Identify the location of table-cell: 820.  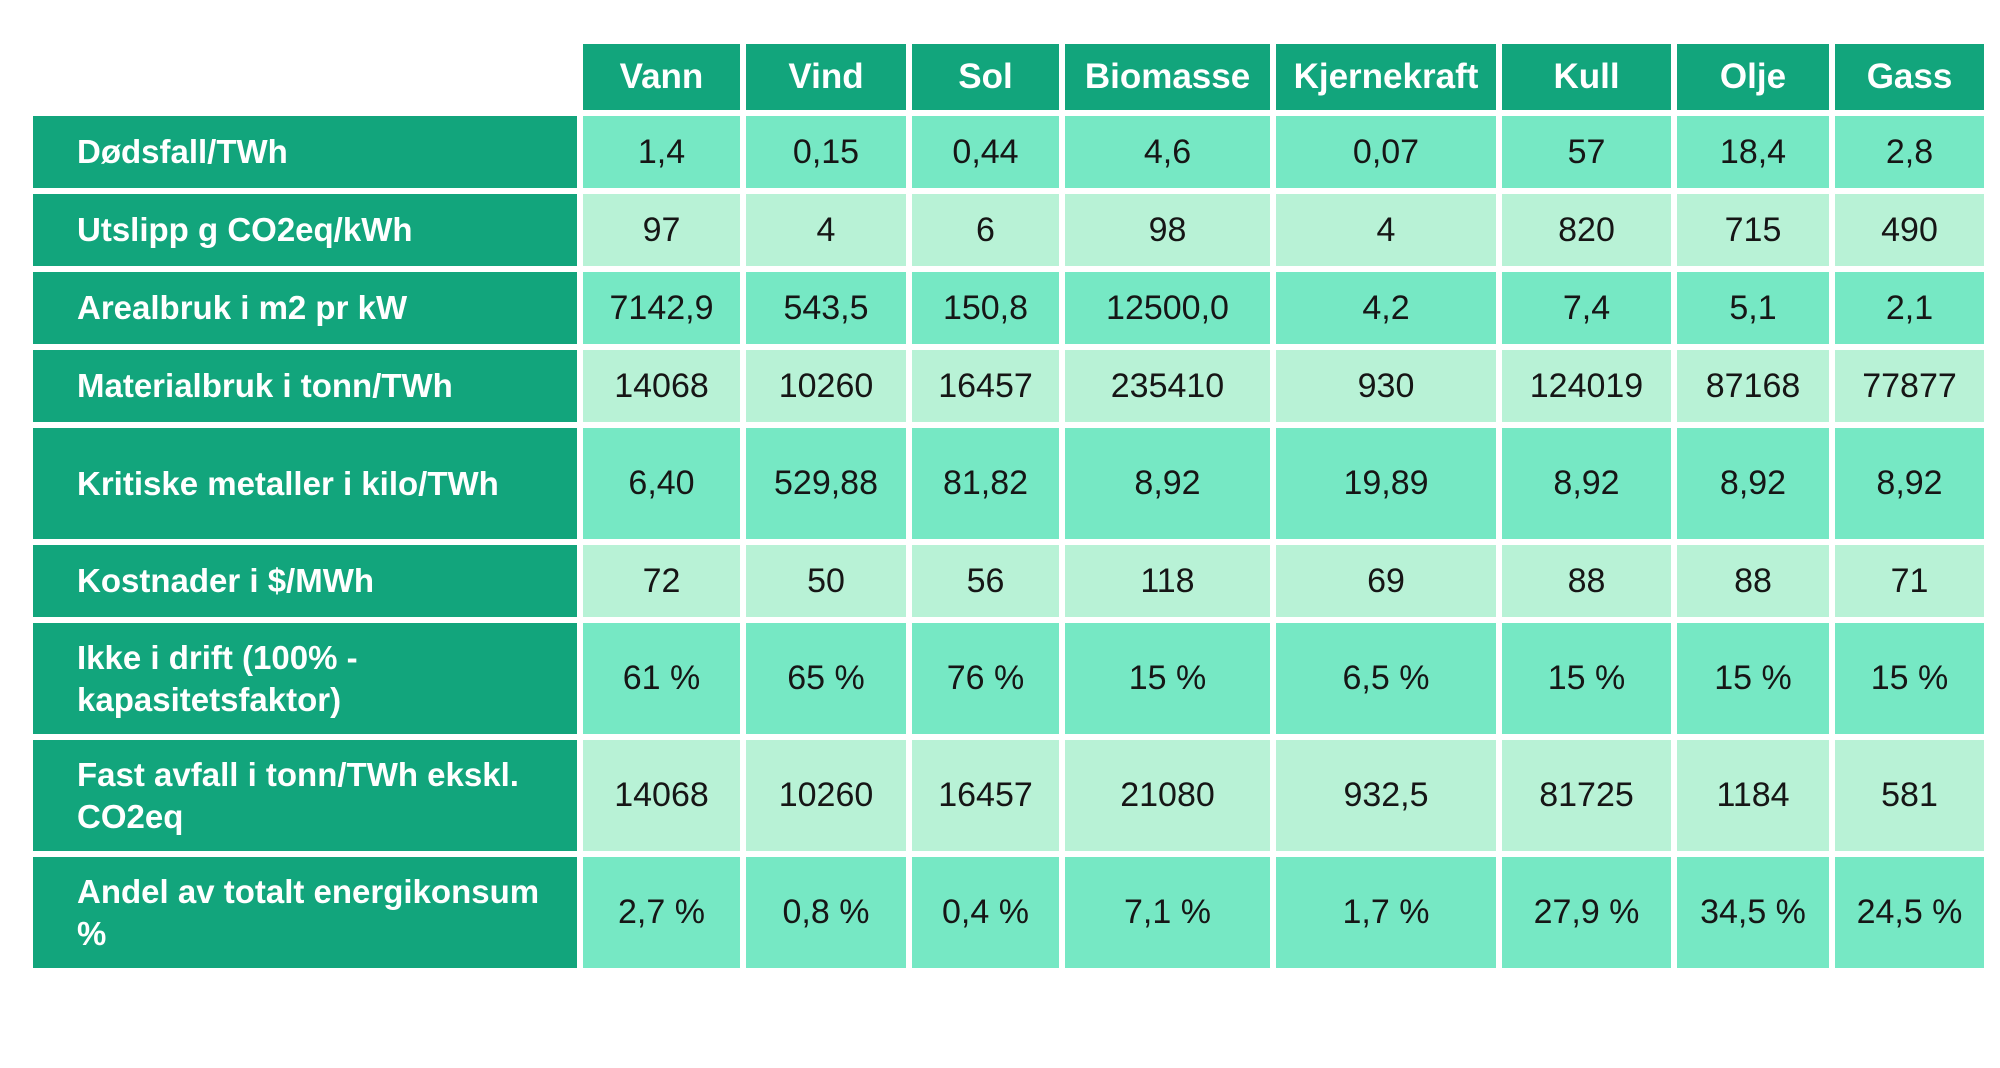
(1586, 230).